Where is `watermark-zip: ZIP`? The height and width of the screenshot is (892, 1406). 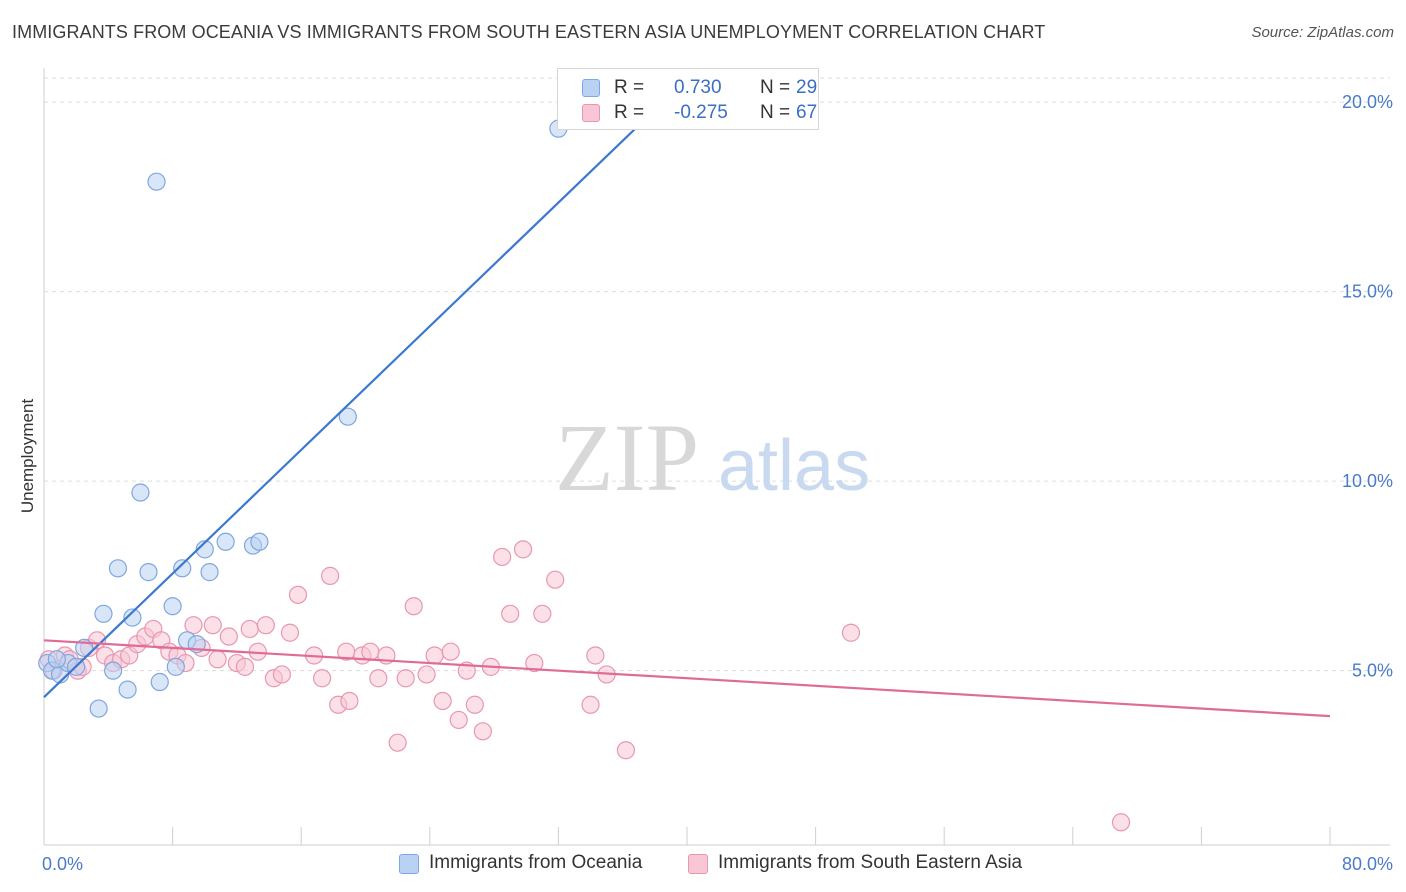
watermark-zip: ZIP is located at coordinates (627, 457).